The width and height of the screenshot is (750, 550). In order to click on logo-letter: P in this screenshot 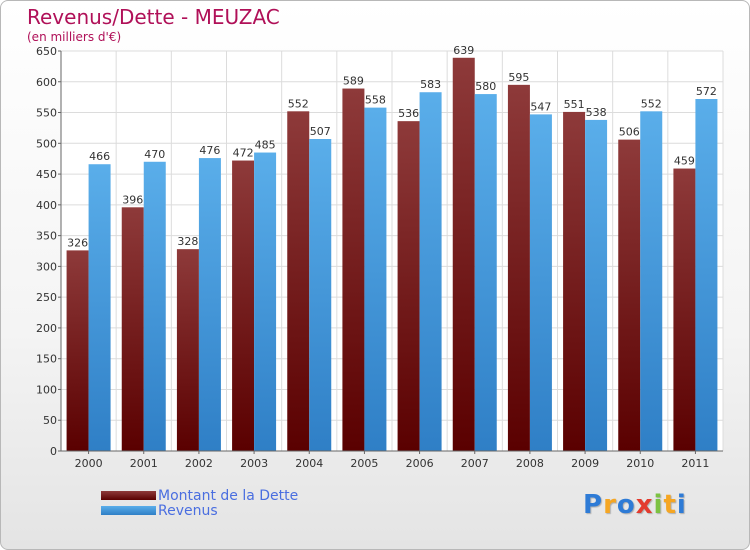, I will do `click(593, 505)`.